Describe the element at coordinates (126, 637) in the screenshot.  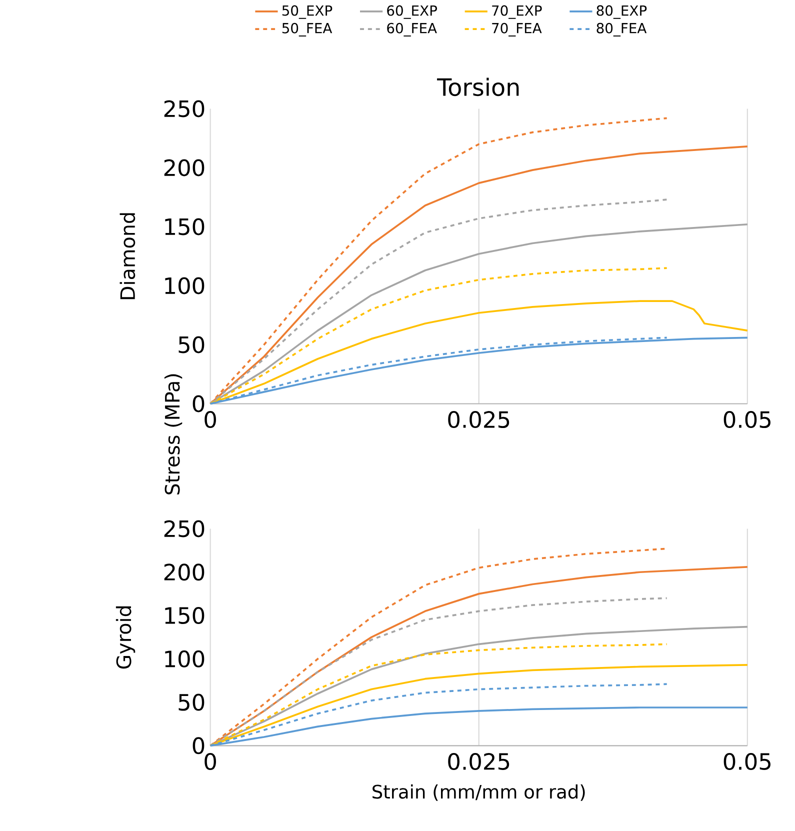
I see `y-axis-title: Gyroid` at that location.